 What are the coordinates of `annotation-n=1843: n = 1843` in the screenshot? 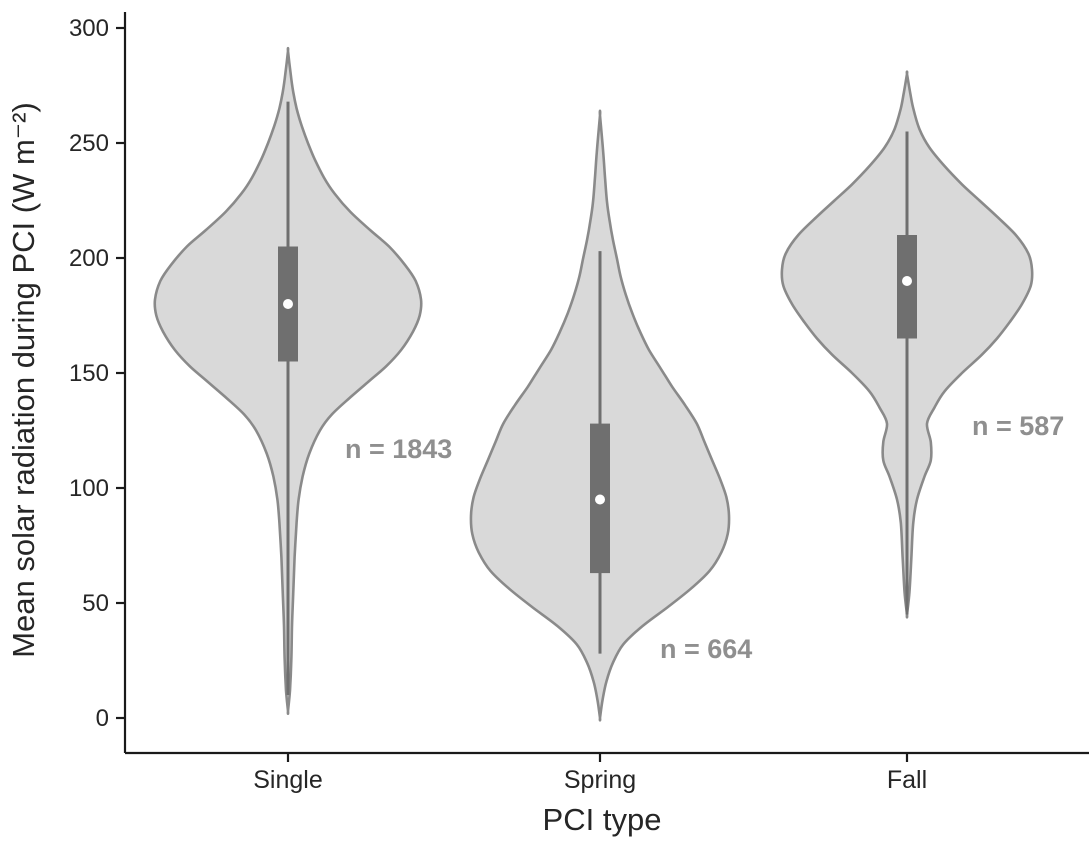 It's located at (398, 449).